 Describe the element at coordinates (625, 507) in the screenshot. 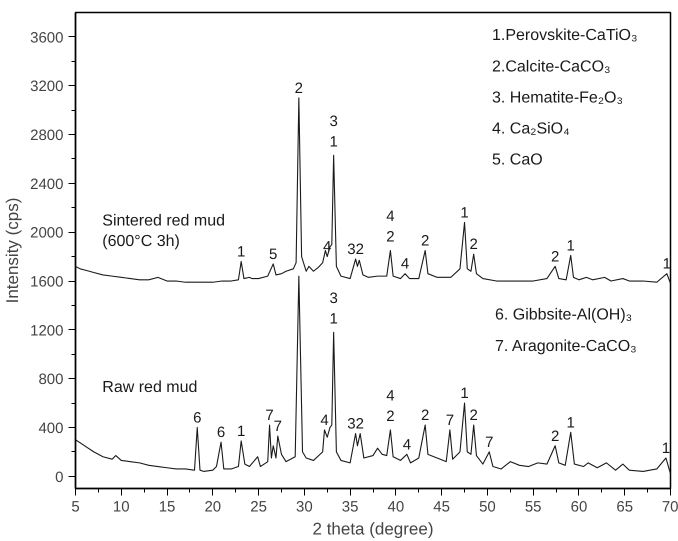

I see `x-tick-label: 65` at that location.